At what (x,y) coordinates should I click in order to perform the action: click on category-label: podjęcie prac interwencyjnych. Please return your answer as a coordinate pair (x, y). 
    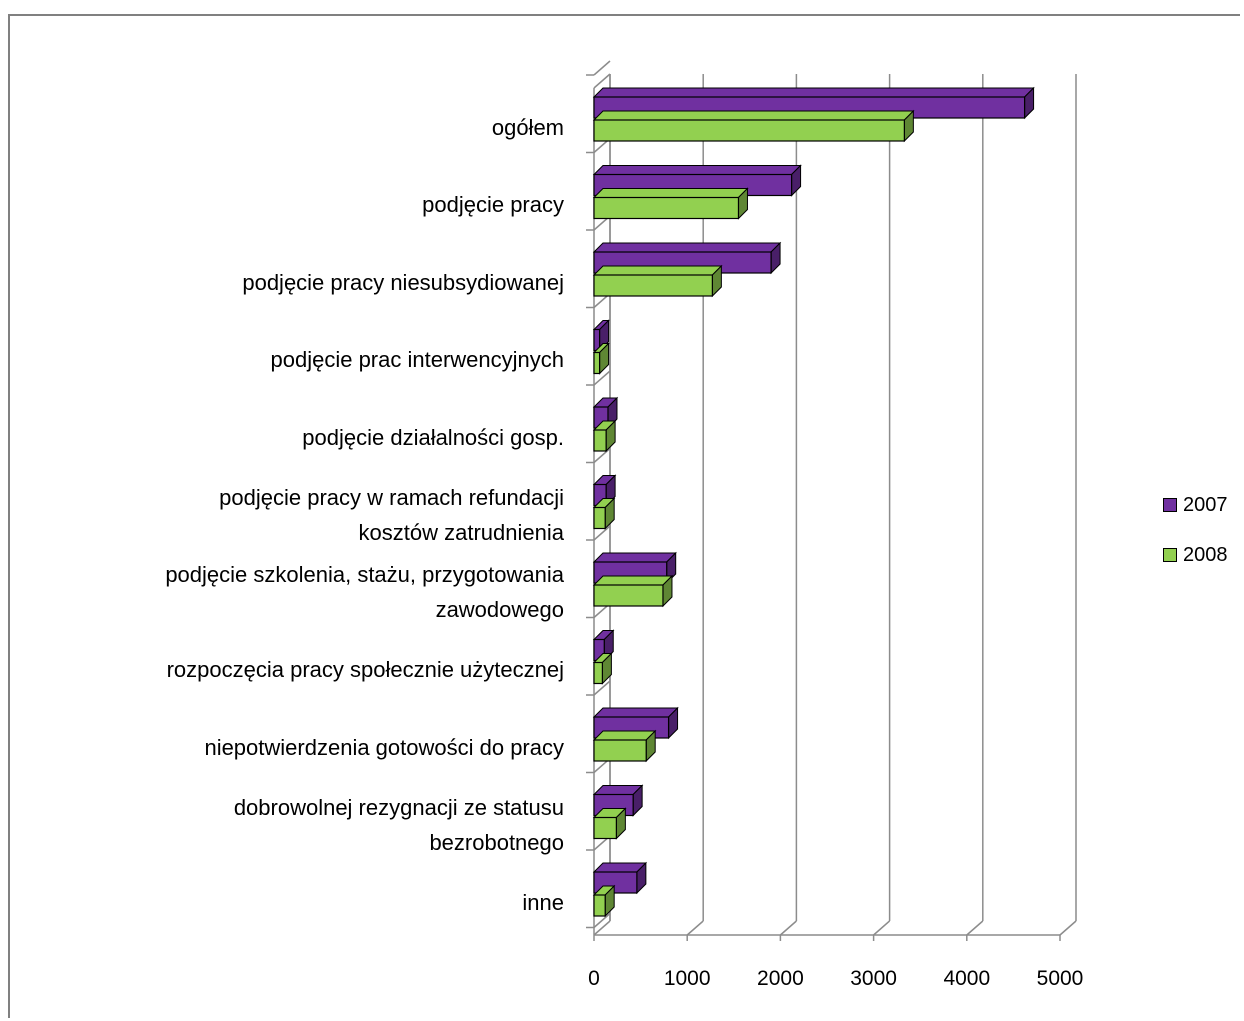
    Looking at the image, I should click on (417, 359).